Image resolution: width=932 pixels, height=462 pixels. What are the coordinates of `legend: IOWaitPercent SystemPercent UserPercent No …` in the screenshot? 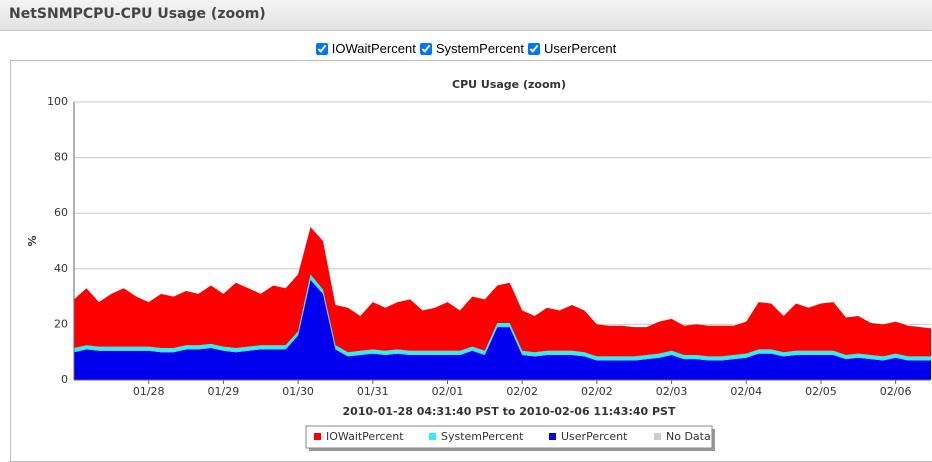 It's located at (510, 438).